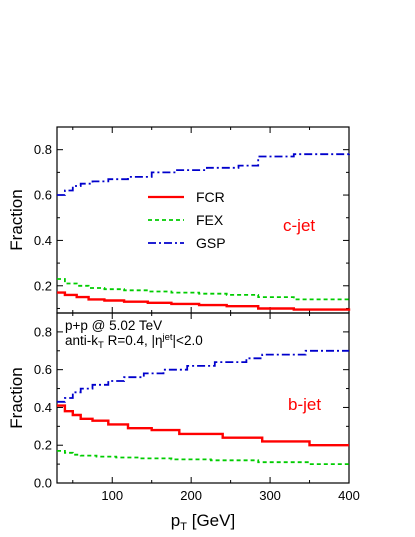 The width and height of the screenshot is (415, 537). What do you see at coordinates (16, 397) in the screenshot?
I see `bottom-y-axis-label: Fraction` at bounding box center [16, 397].